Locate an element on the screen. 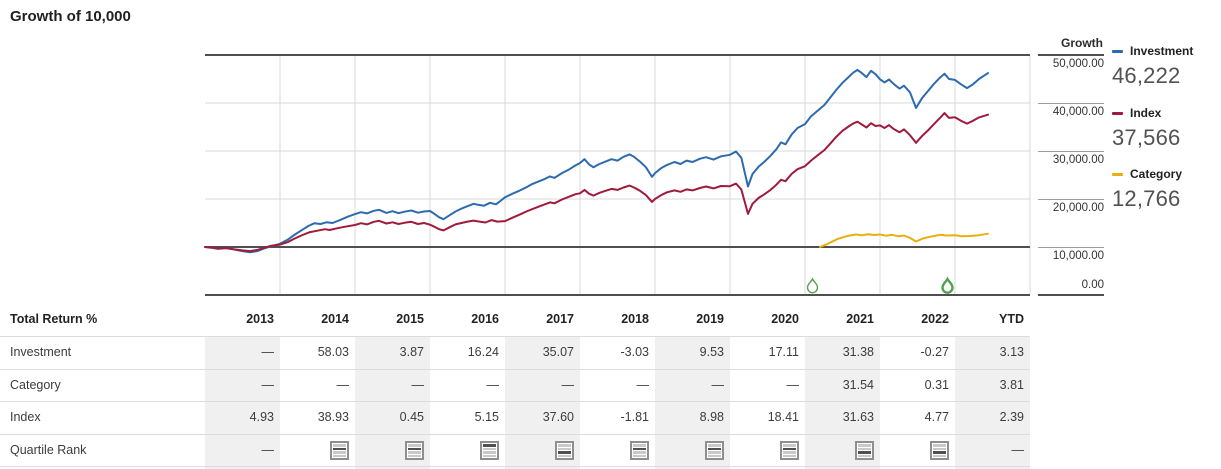 Image resolution: width=1221 pixels, height=469 pixels. table-cell-quartile-rank-2022 is located at coordinates (917, 450).